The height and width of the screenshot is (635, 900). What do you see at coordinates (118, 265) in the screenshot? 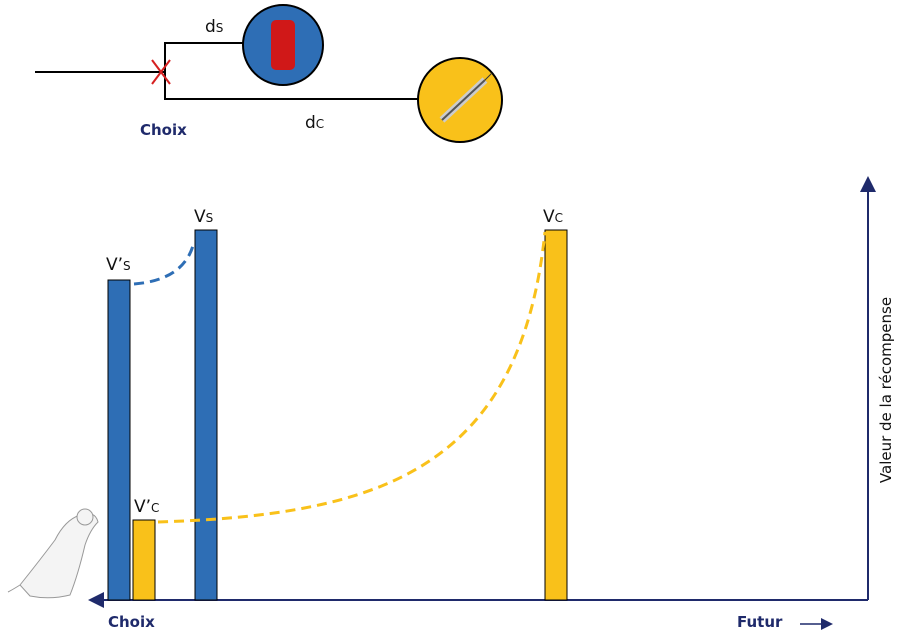
I see `vs-prime-label: V’s` at bounding box center [118, 265].